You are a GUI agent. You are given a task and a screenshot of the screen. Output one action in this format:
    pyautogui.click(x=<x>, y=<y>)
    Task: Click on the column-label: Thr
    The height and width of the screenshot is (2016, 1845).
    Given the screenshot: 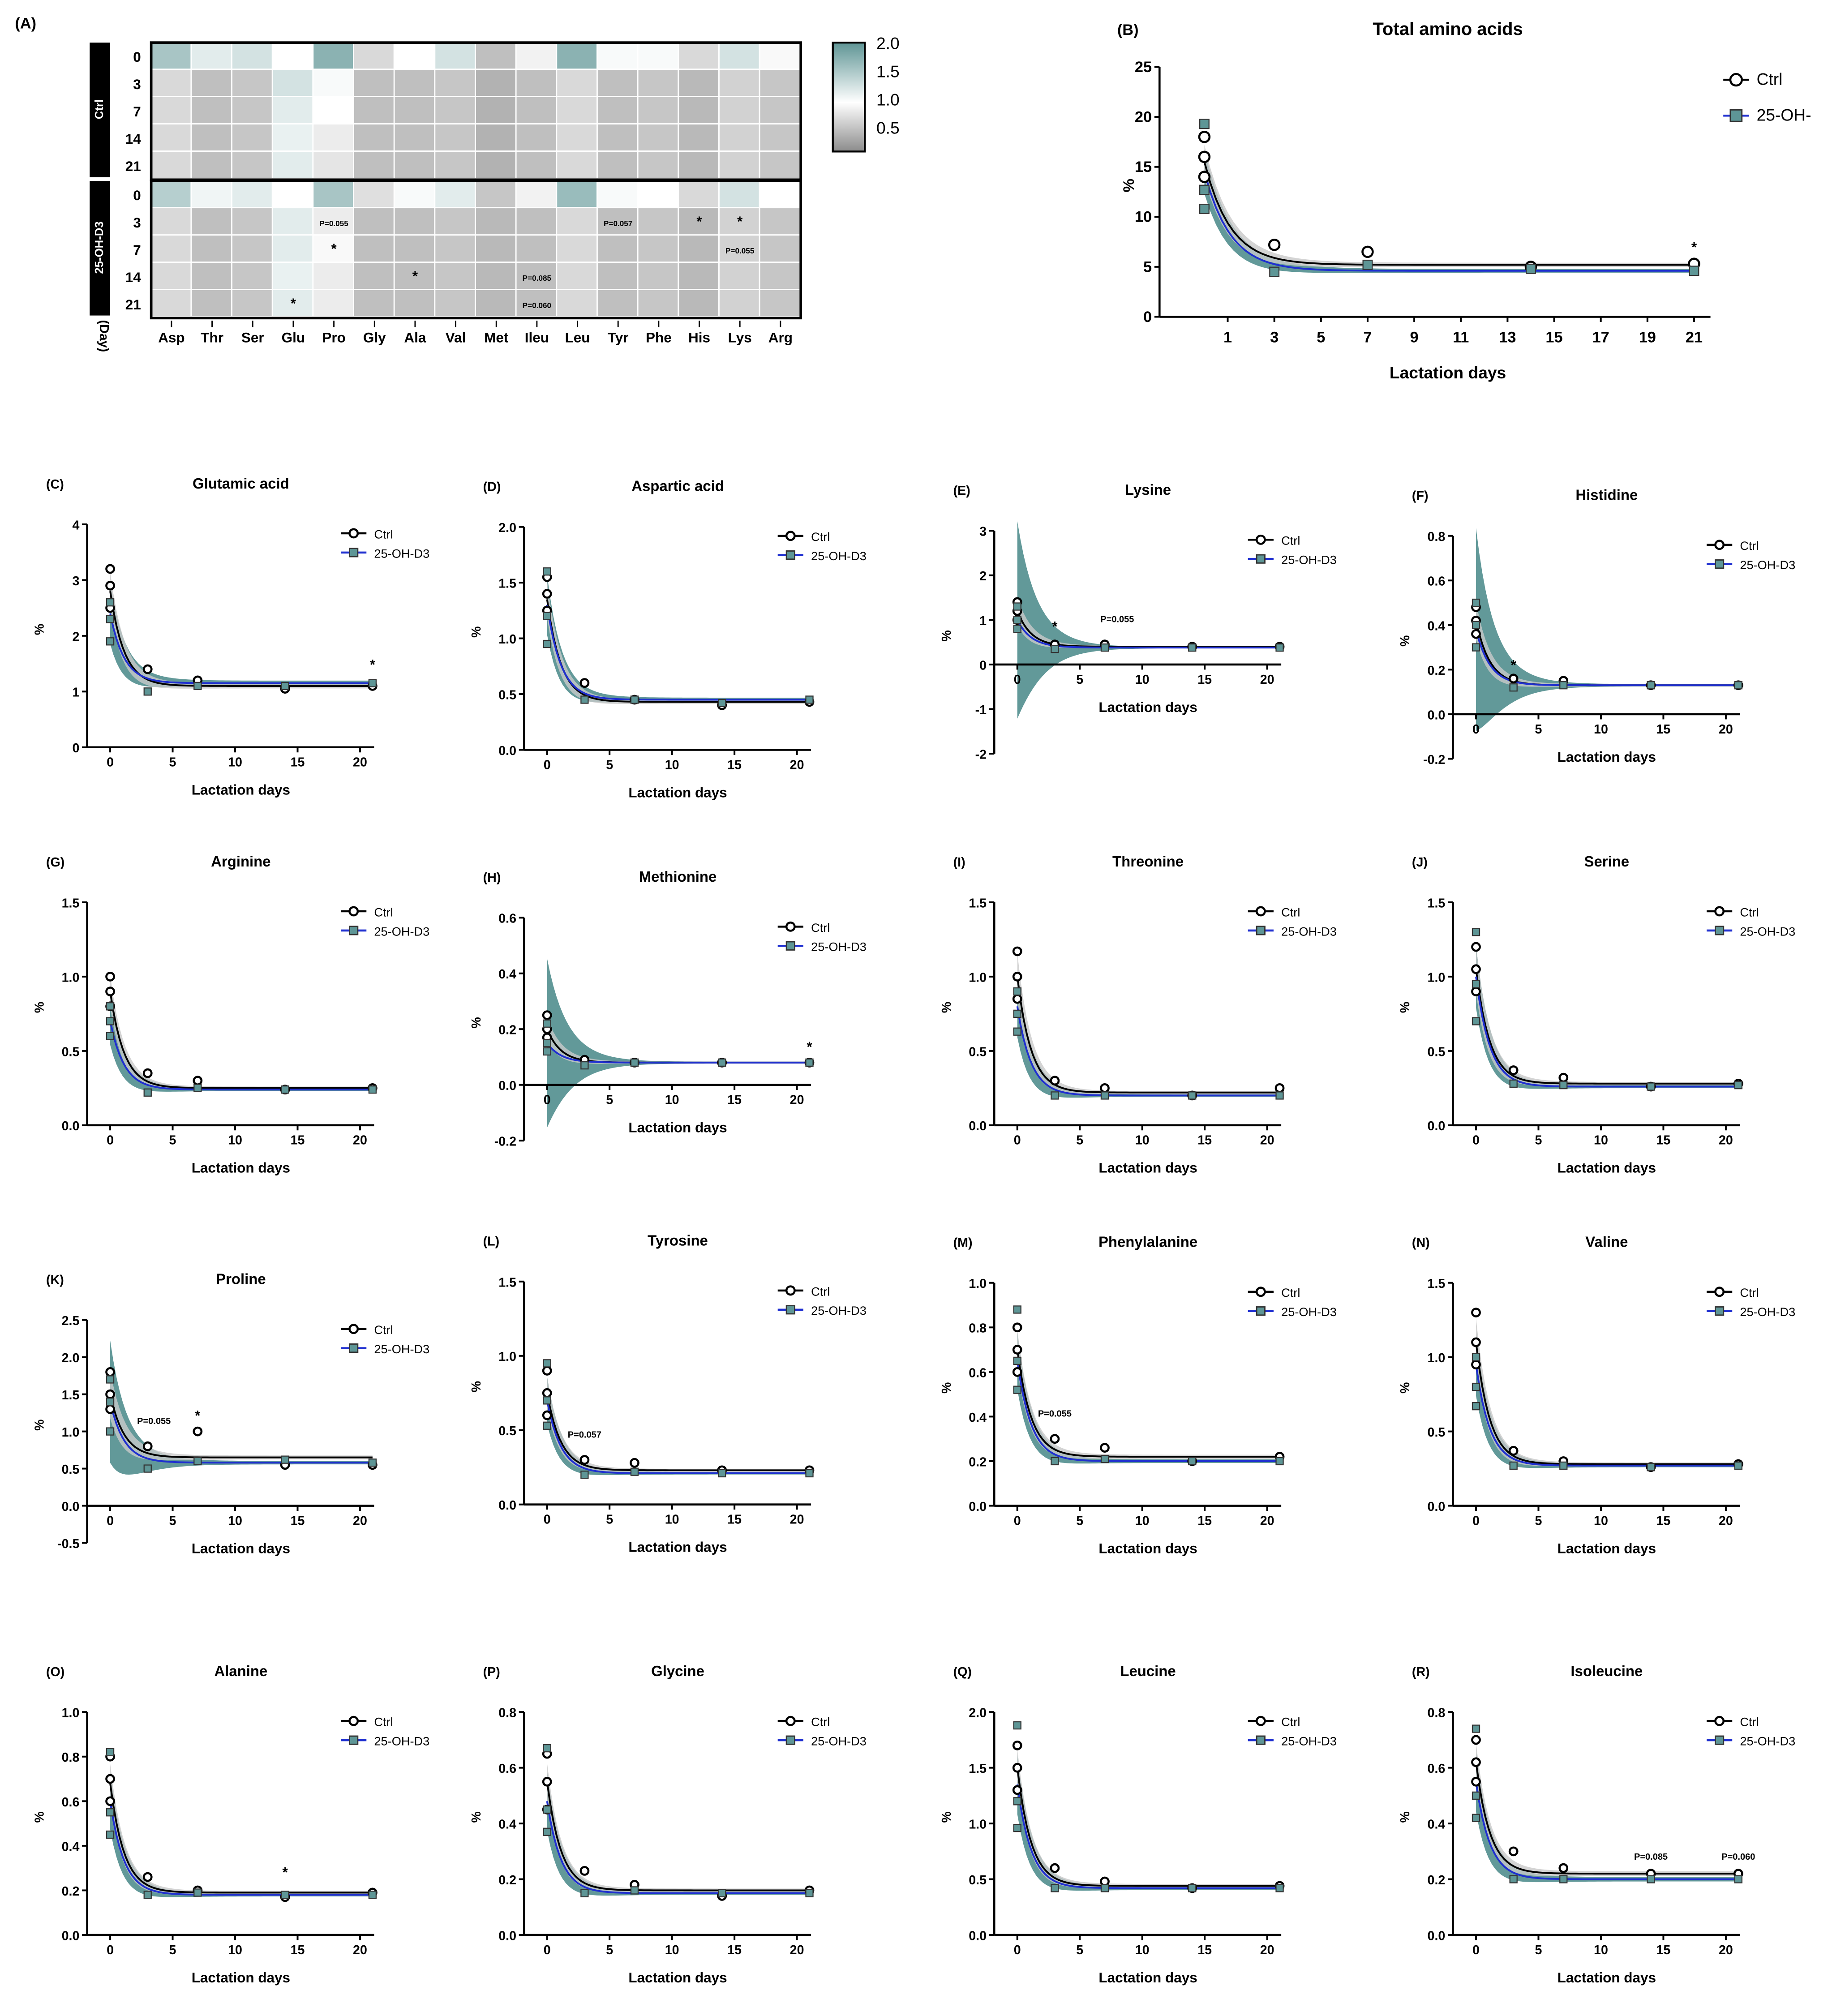 What is the action you would take?
    pyautogui.click(x=212, y=338)
    